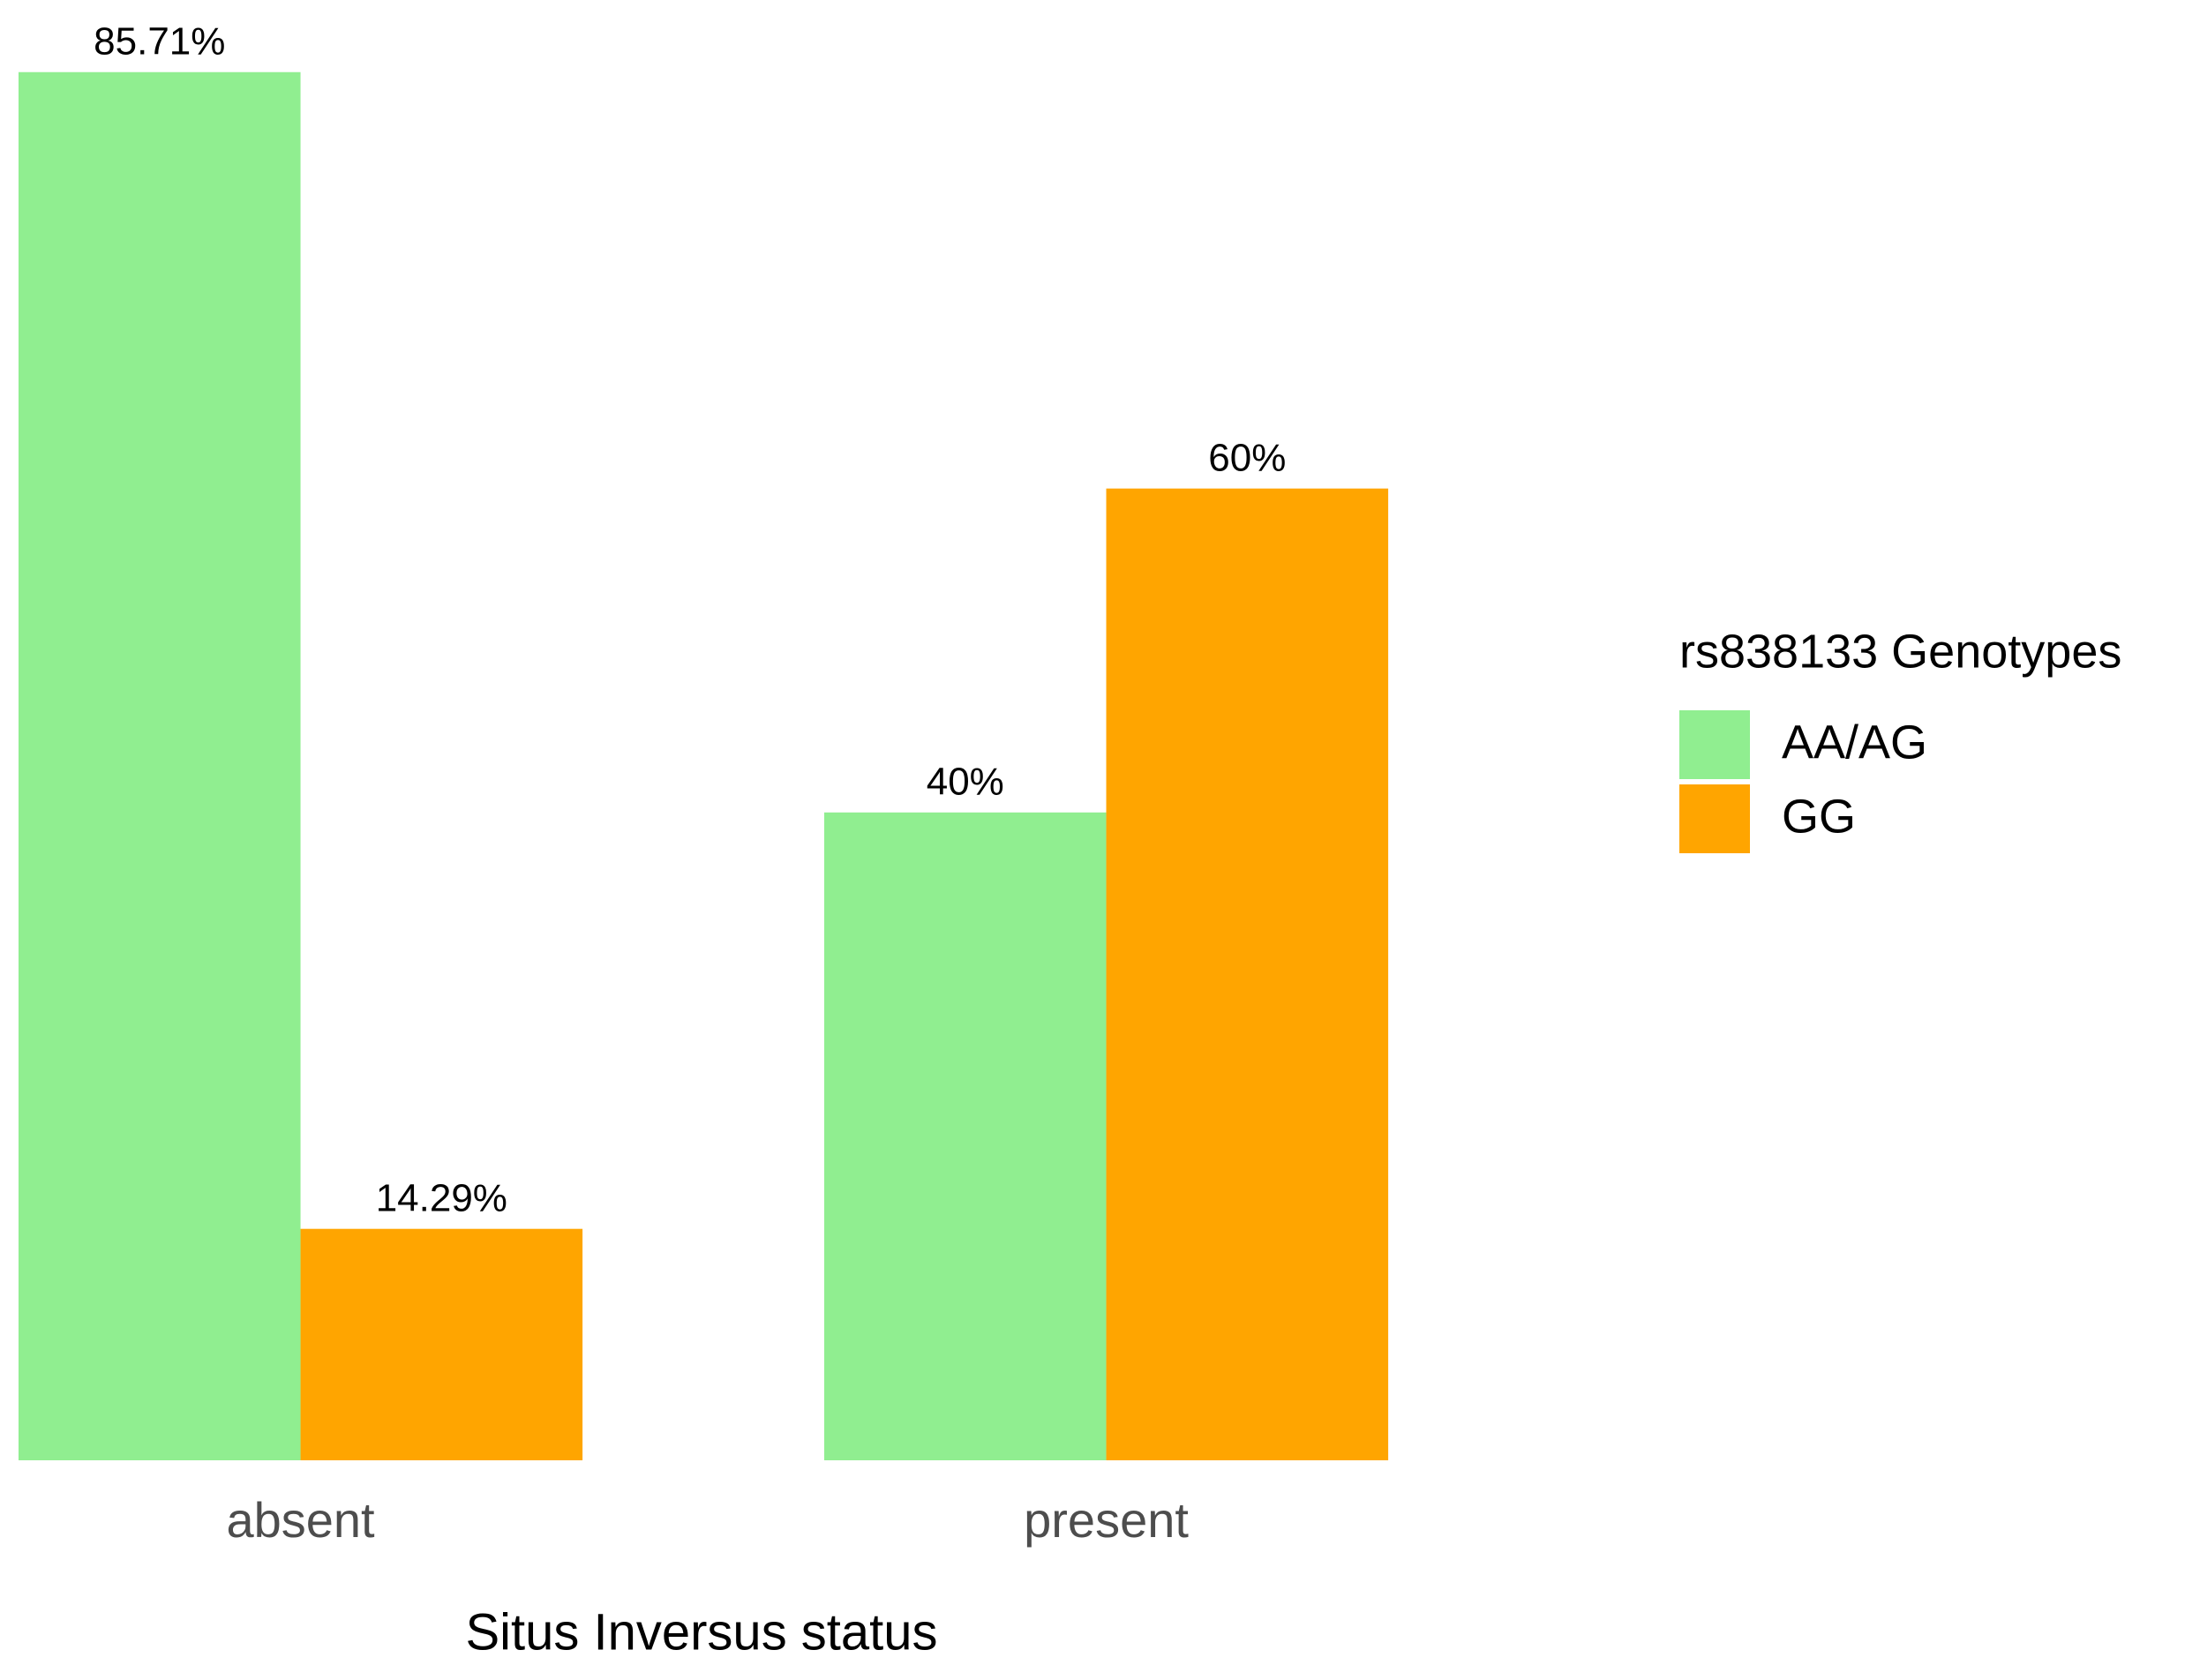  What do you see at coordinates (442, 1197) in the screenshot?
I see `value-label: 14.29%` at bounding box center [442, 1197].